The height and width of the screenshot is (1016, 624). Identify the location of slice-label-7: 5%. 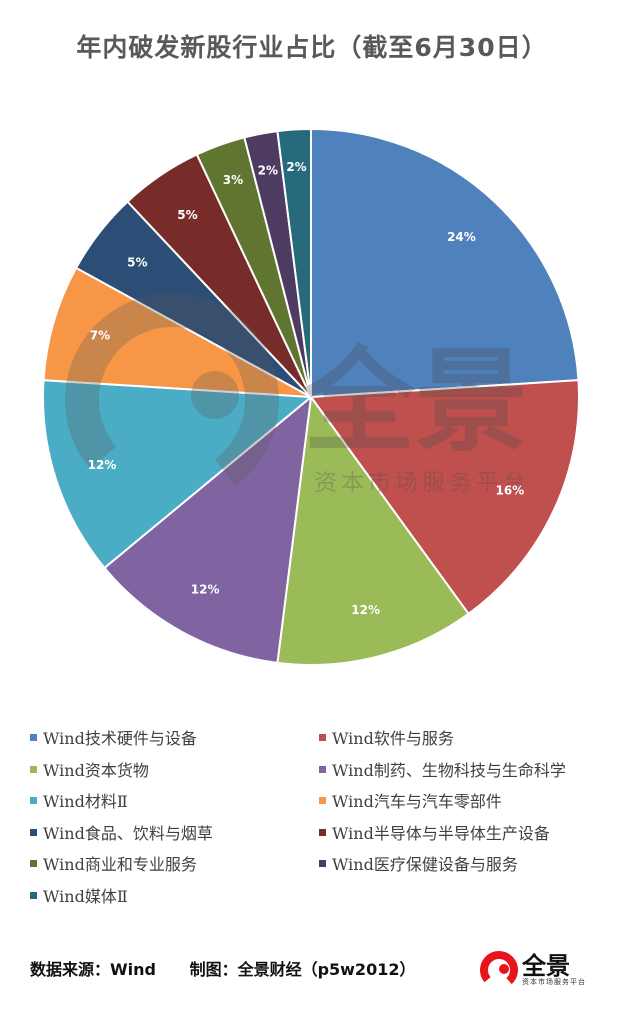
(187, 215).